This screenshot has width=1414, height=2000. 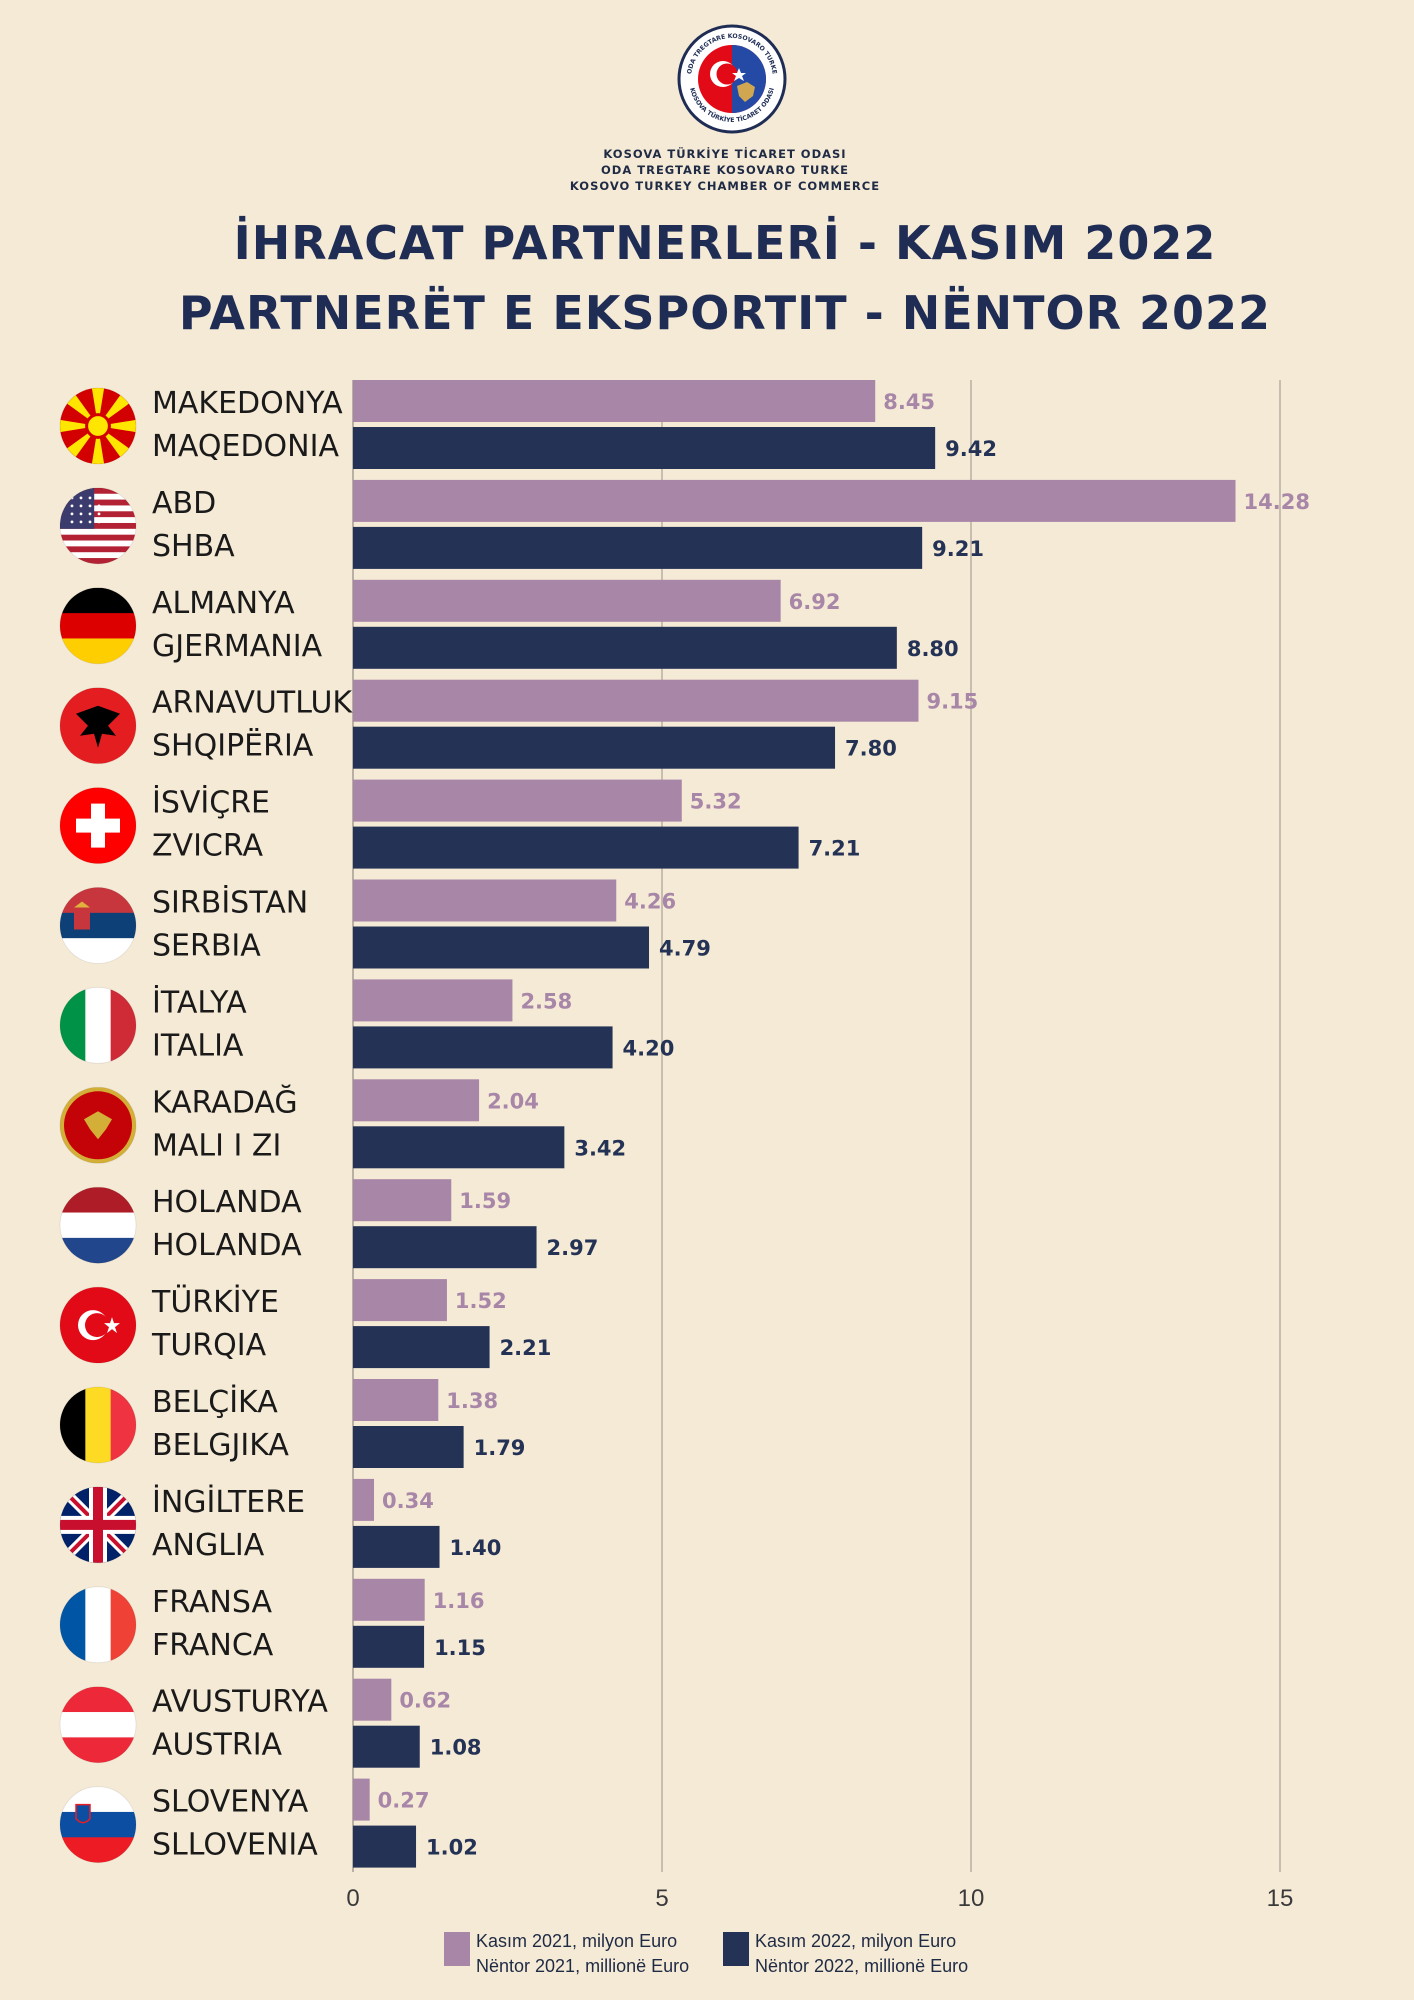 I want to click on country-label-sq-belika: BELGJIKA, so click(x=220, y=1445).